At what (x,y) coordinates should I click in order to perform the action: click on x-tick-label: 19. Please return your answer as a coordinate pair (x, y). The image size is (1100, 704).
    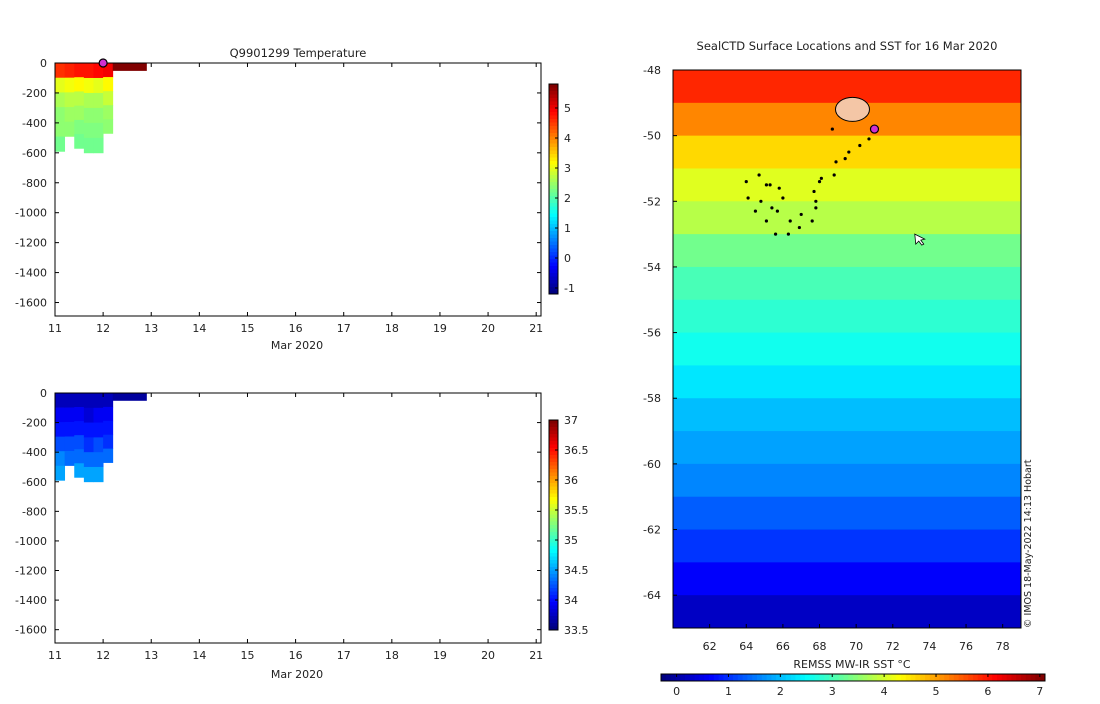
    Looking at the image, I should click on (440, 655).